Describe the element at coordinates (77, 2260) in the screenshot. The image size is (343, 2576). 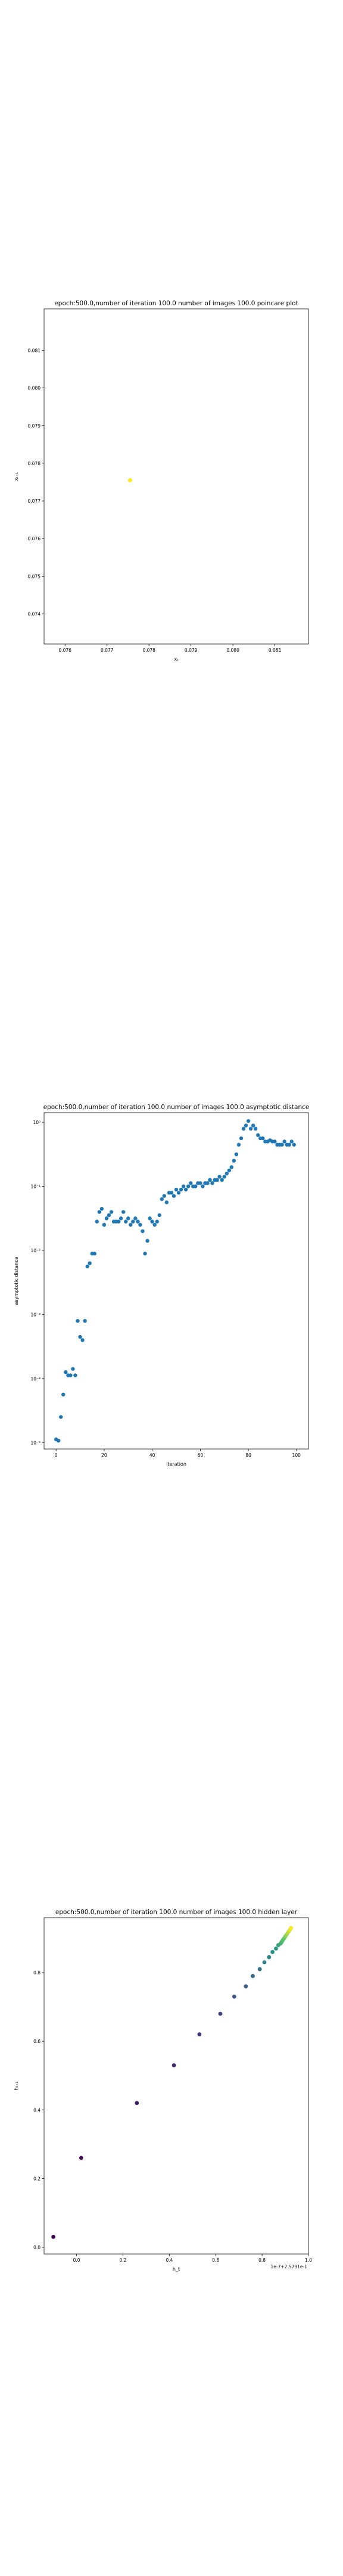
I see `x-tick-label: 0.0` at that location.